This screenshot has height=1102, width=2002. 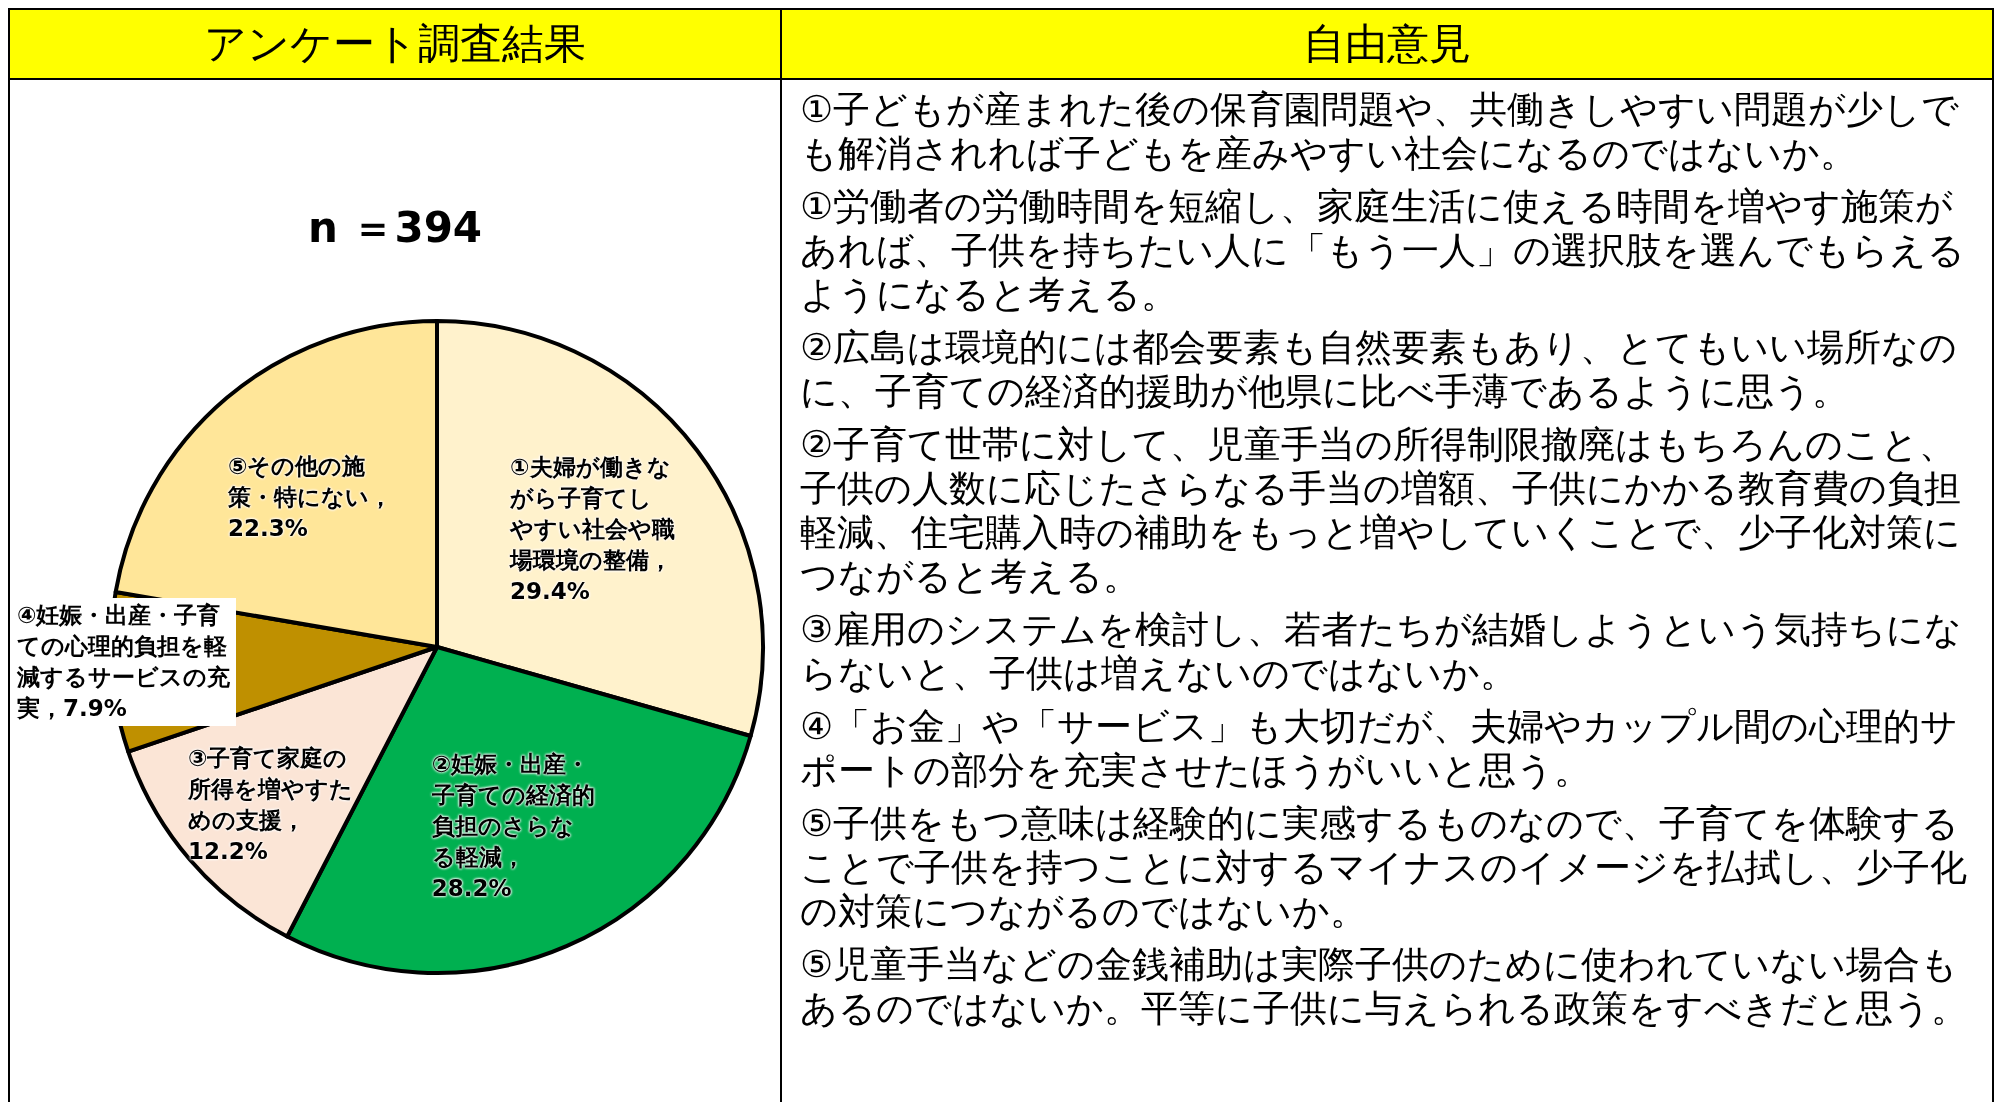 I want to click on chart-title: アンケート調査結果, so click(x=395, y=44).